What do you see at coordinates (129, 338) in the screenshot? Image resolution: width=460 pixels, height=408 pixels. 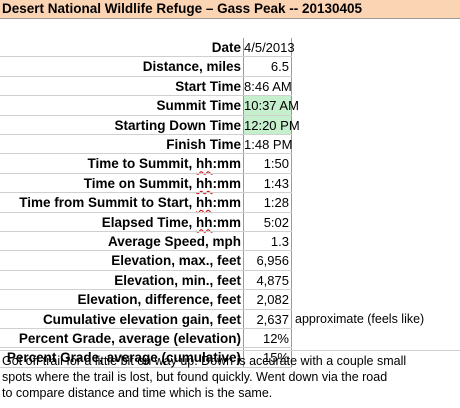 I see `row-label: Percent Grade, average (elevation)` at bounding box center [129, 338].